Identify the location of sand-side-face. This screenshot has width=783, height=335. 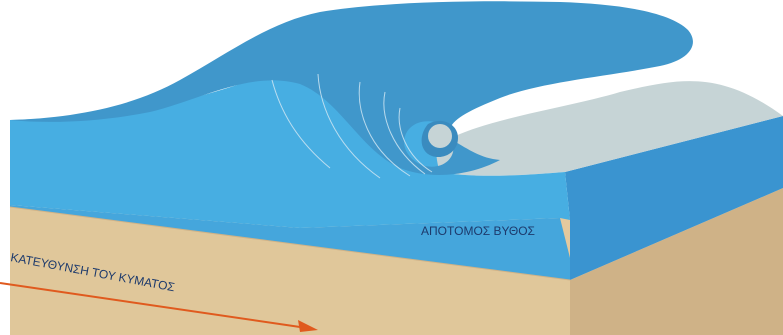
(676, 261).